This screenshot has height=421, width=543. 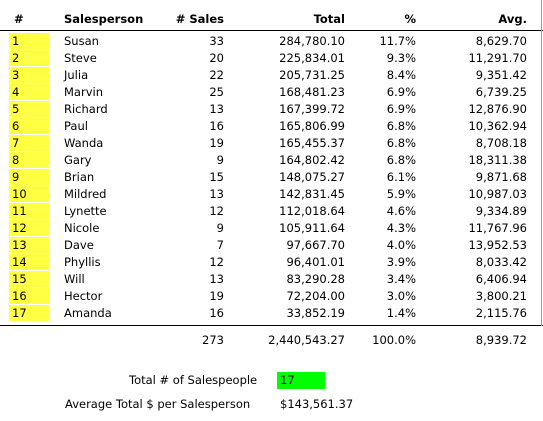 I want to click on total-cell: 273, so click(x=213, y=340).